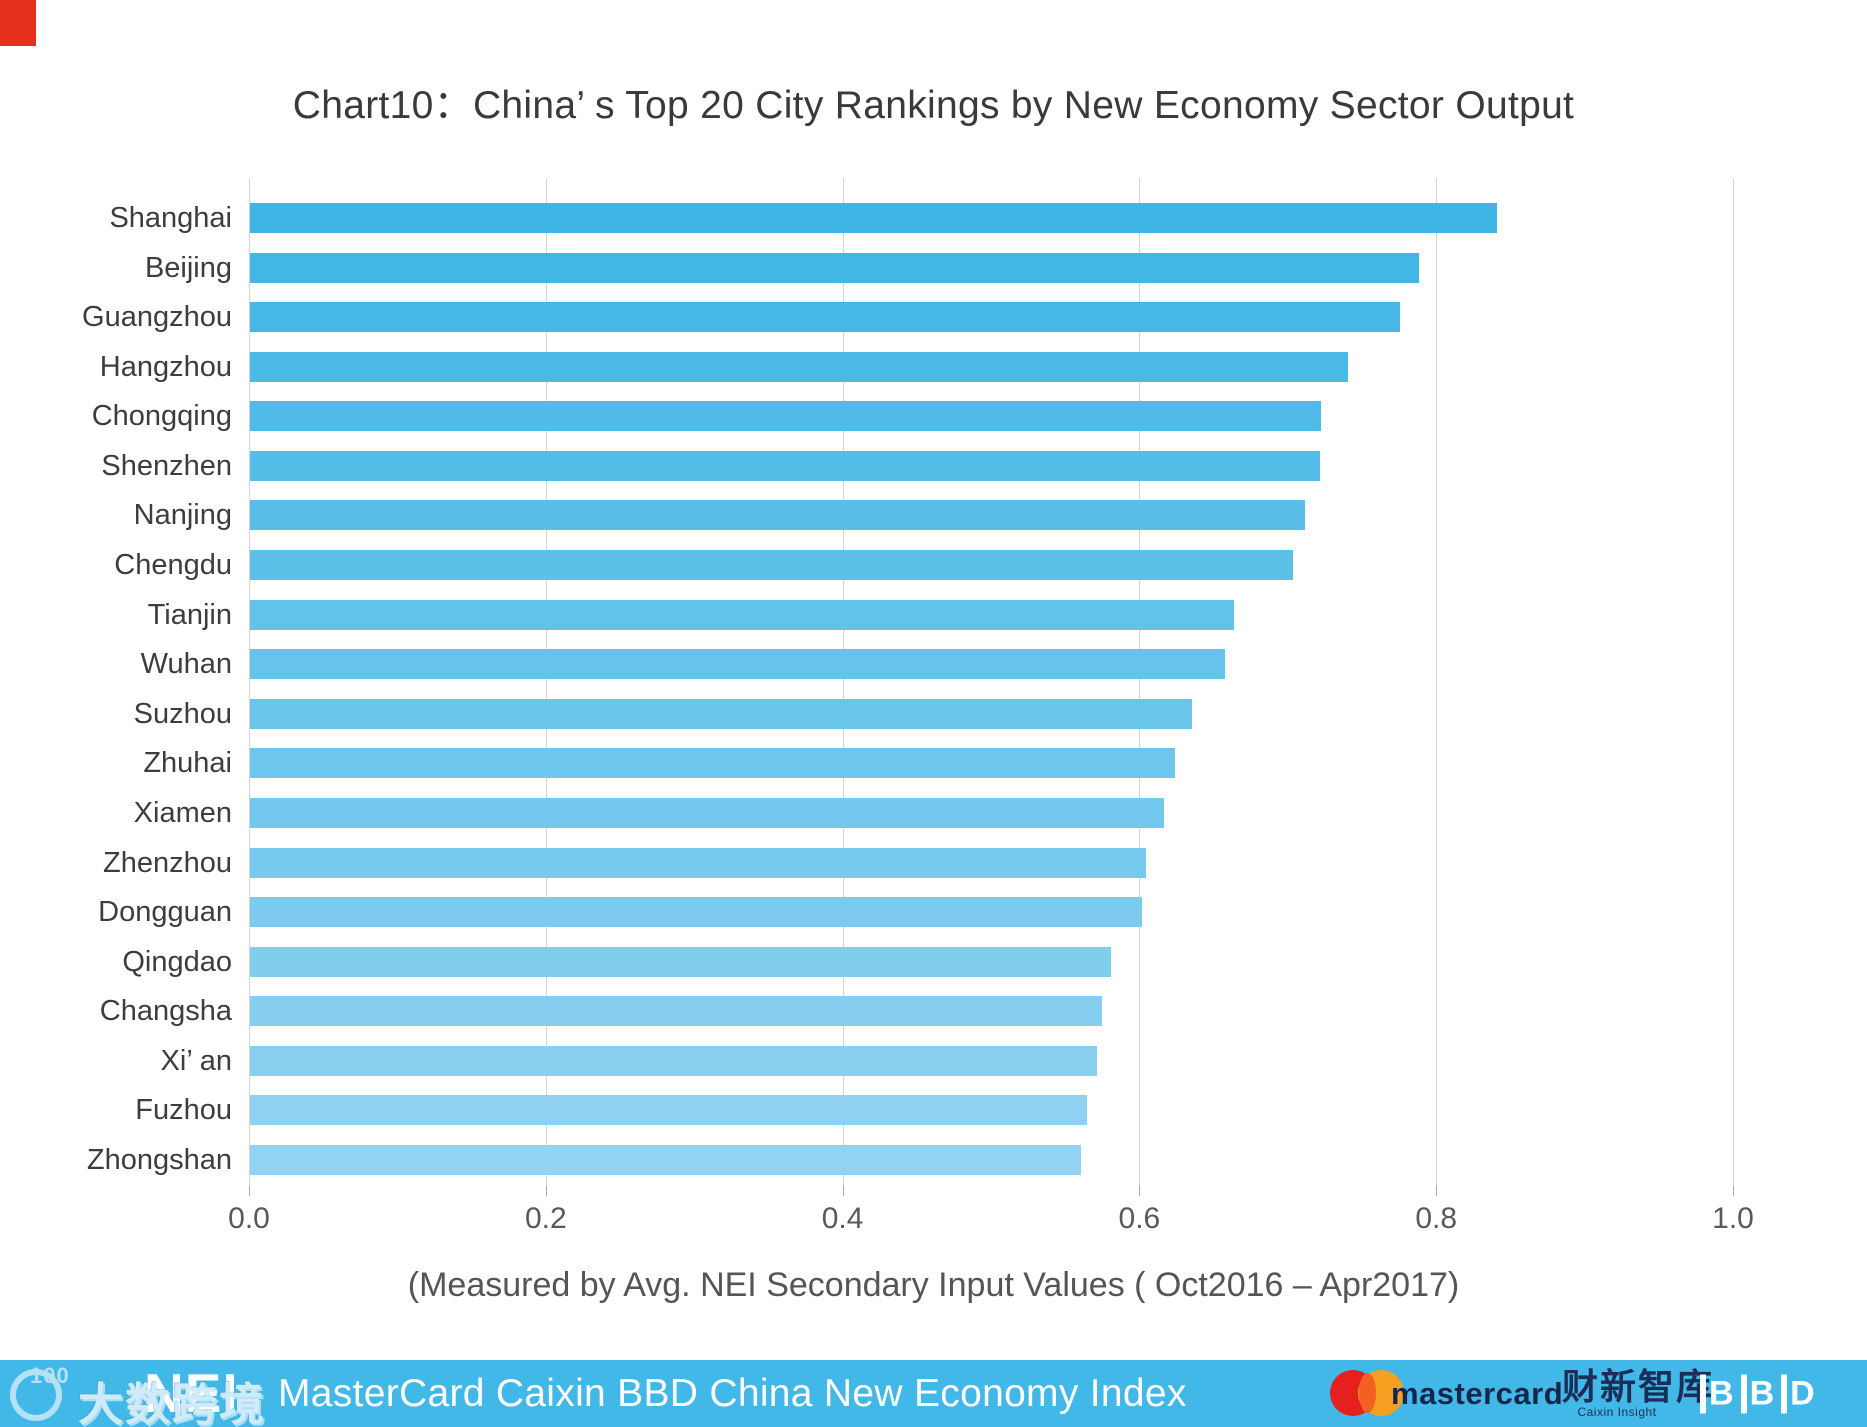 The height and width of the screenshot is (1427, 1867). I want to click on x-axis-tick-label: 0.0, so click(249, 1218).